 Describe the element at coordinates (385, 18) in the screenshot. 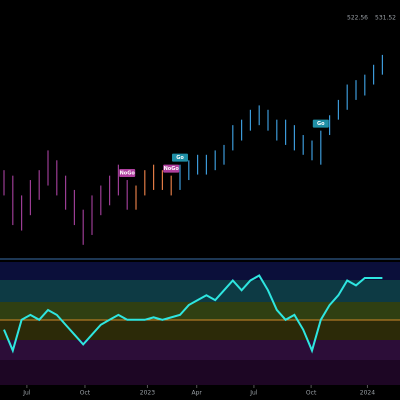

I see `price-label: 531.52` at that location.